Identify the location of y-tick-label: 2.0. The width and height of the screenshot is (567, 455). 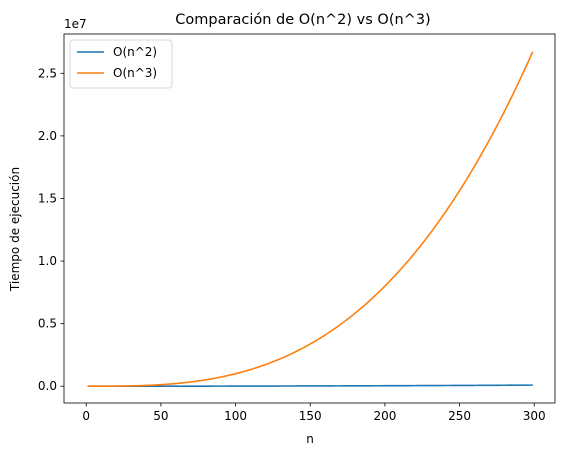
(47, 136).